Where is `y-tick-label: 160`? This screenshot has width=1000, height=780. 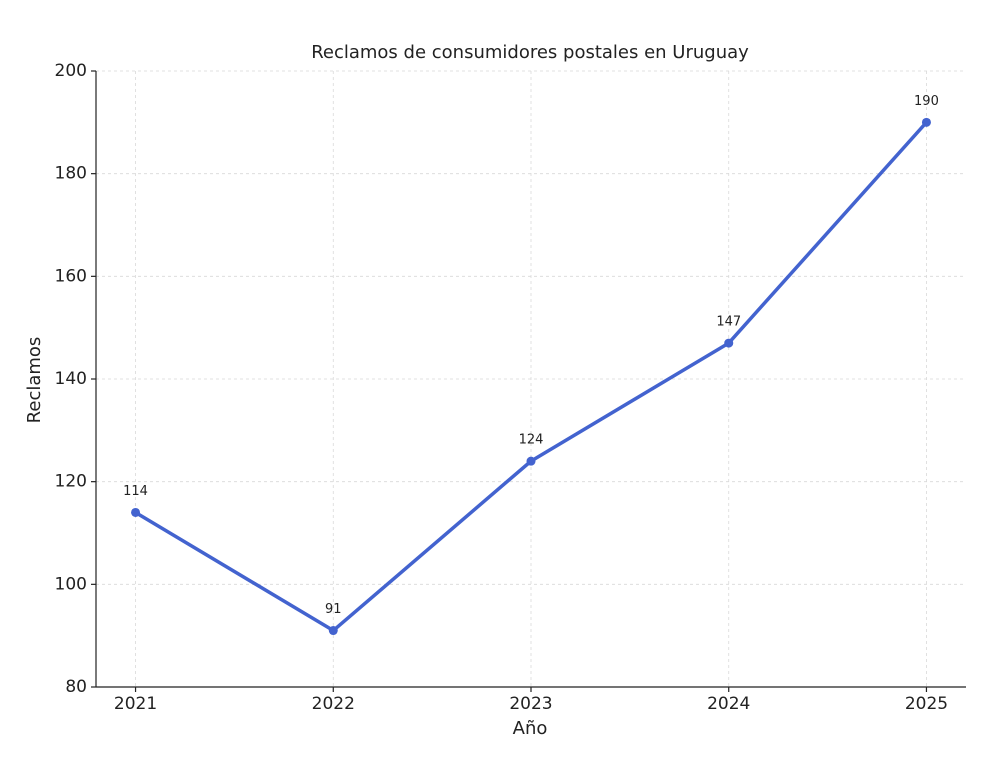
y-tick-label: 160 is located at coordinates (71, 276).